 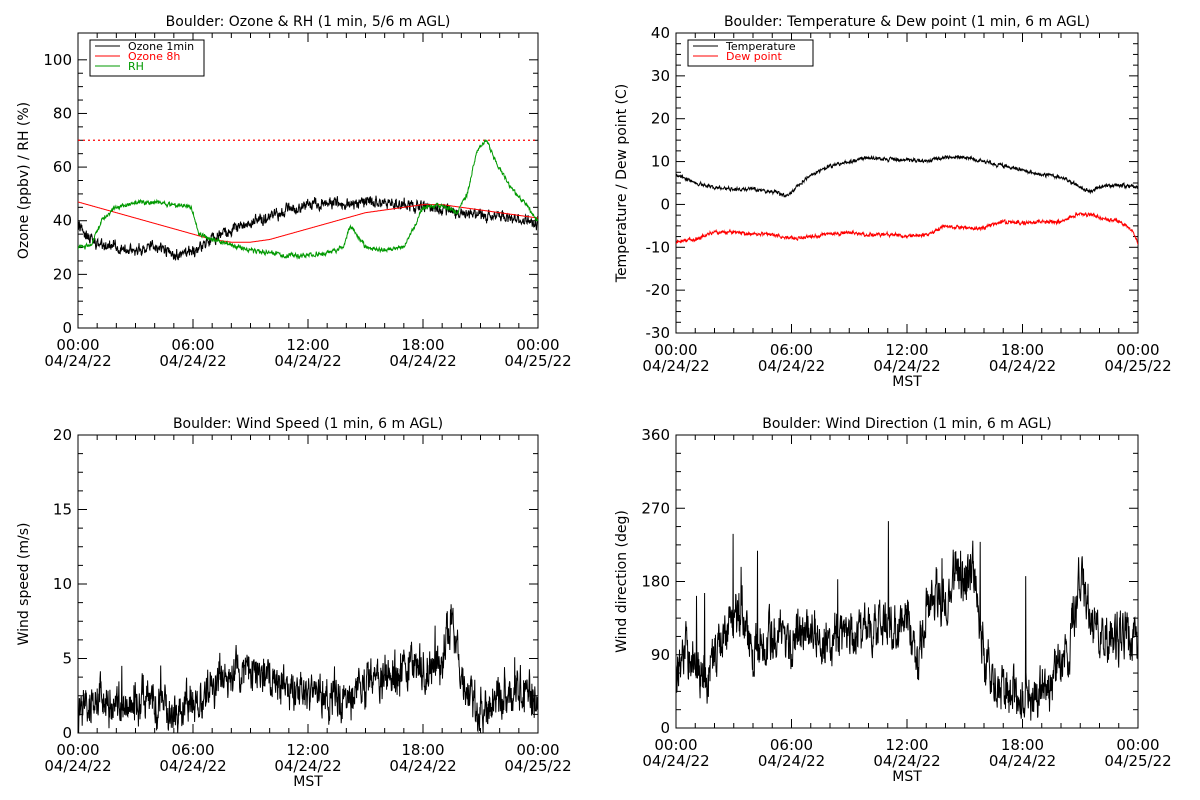 What do you see at coordinates (655, 508) in the screenshot?
I see `wind-dir-ytick-label: 270` at bounding box center [655, 508].